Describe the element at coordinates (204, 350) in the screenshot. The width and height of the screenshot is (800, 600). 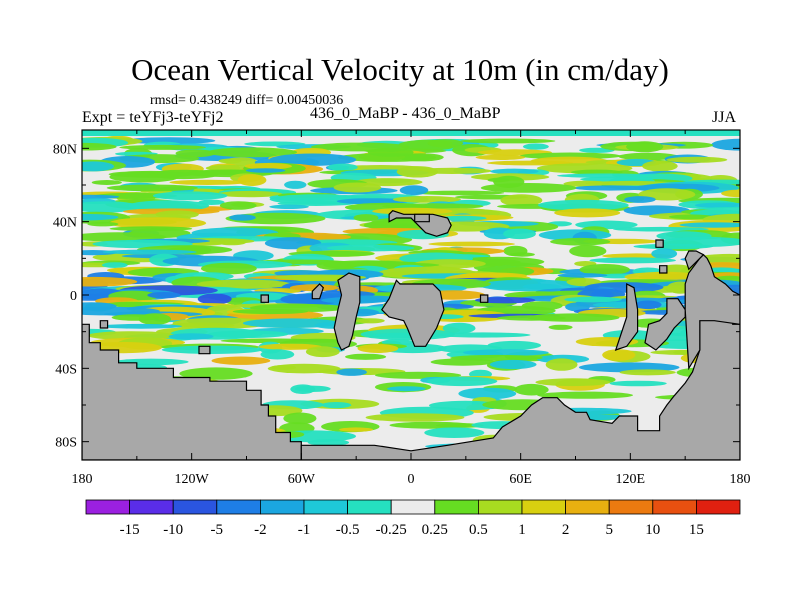
I see `land-small-a` at that location.